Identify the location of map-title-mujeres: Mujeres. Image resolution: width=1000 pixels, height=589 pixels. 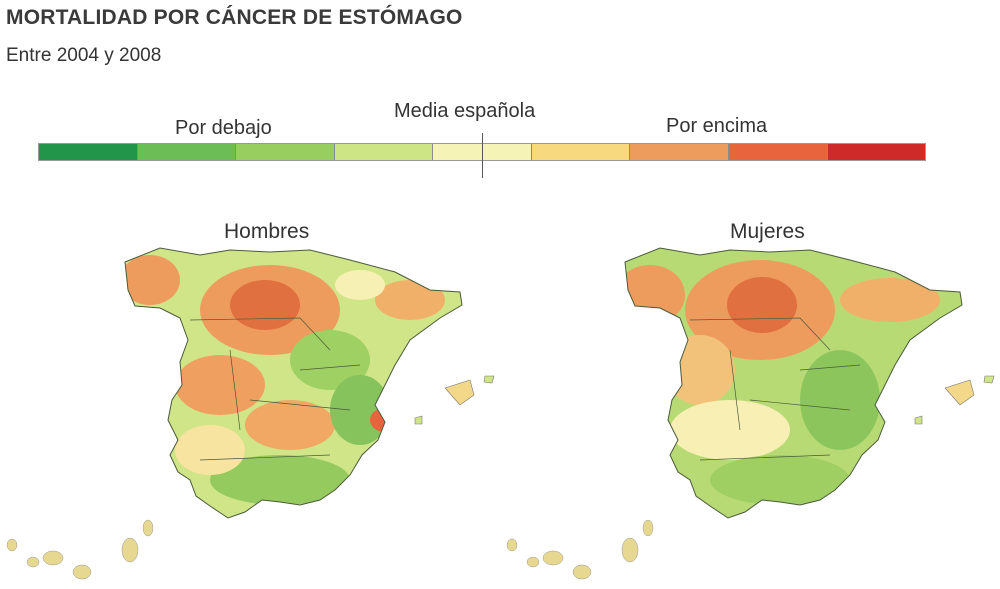
(767, 231).